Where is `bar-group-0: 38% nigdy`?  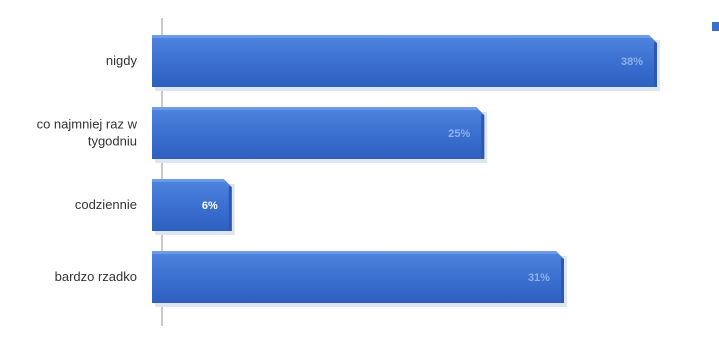
bar-group-0: 38% nigdy is located at coordinates (383, 63).